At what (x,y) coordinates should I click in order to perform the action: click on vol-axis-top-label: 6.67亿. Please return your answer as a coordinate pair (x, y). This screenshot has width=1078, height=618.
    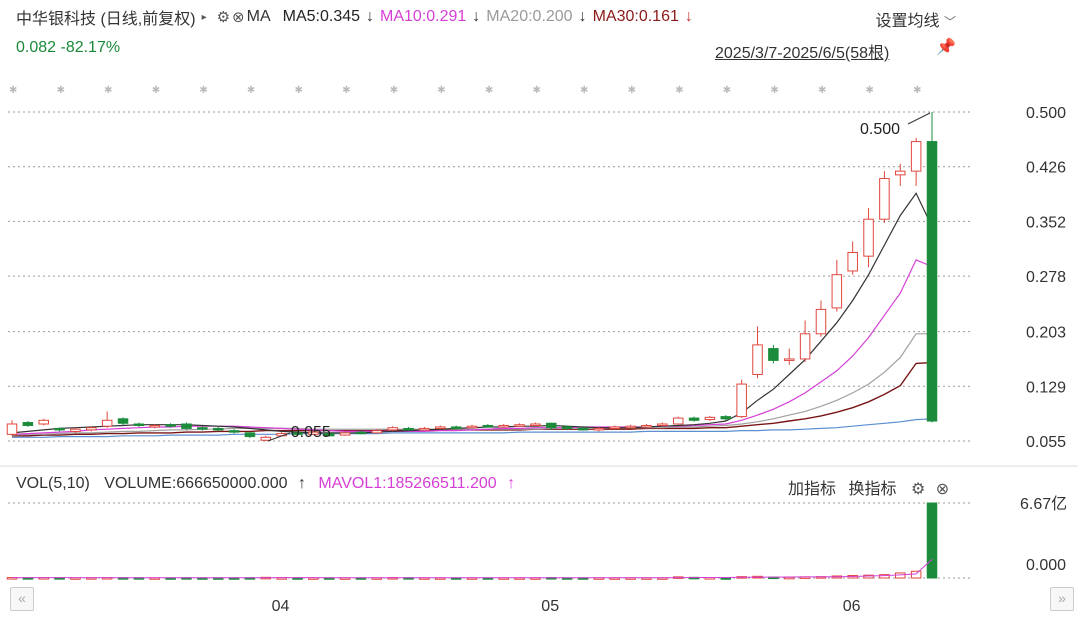
    Looking at the image, I should click on (1043, 504).